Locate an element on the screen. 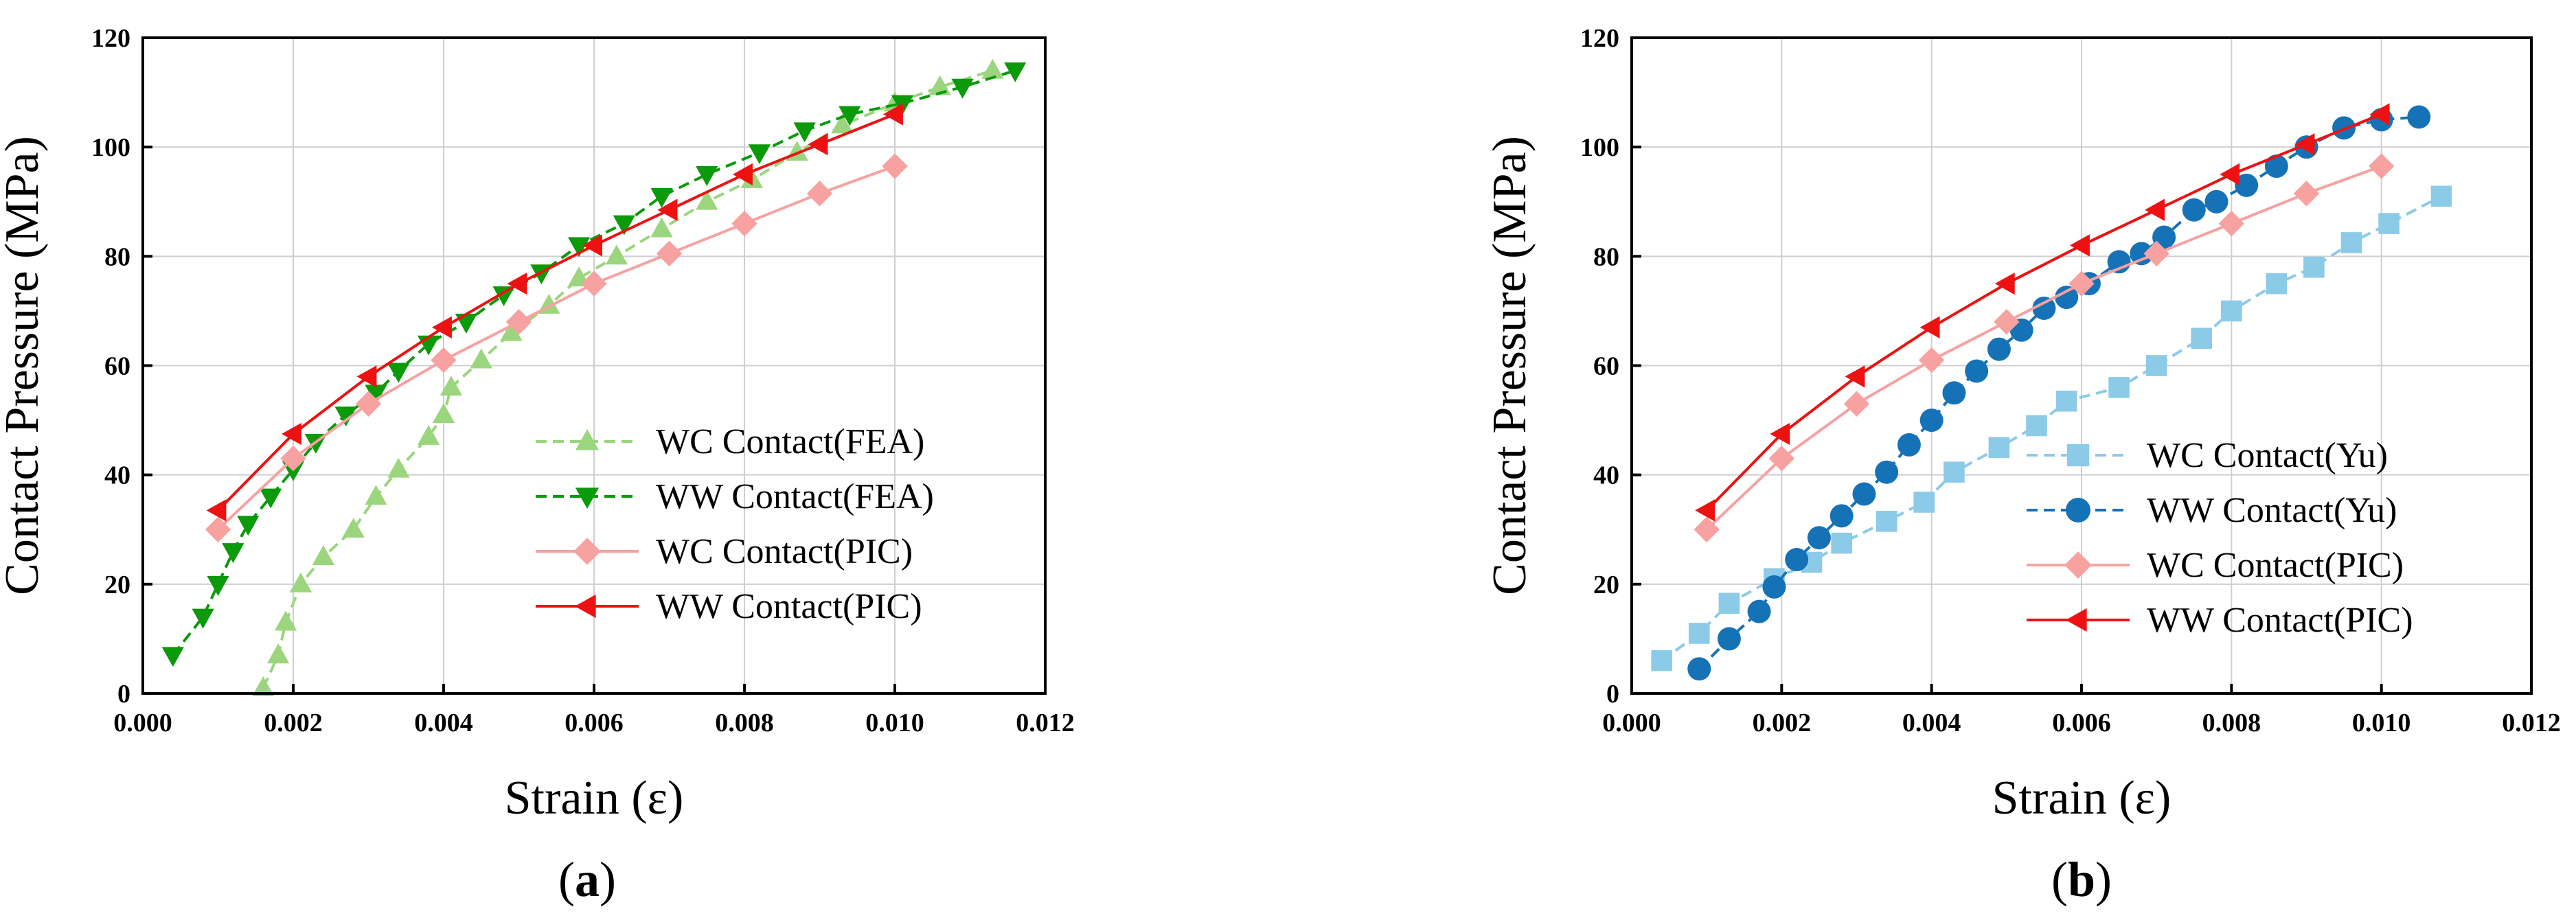  legend-entry: WC Contact(PIC) is located at coordinates (2215, 565).